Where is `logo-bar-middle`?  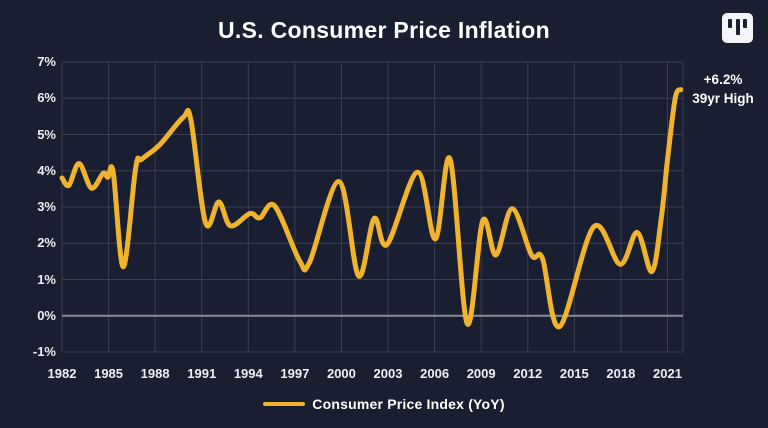
logo-bar-middle is located at coordinates (737, 27).